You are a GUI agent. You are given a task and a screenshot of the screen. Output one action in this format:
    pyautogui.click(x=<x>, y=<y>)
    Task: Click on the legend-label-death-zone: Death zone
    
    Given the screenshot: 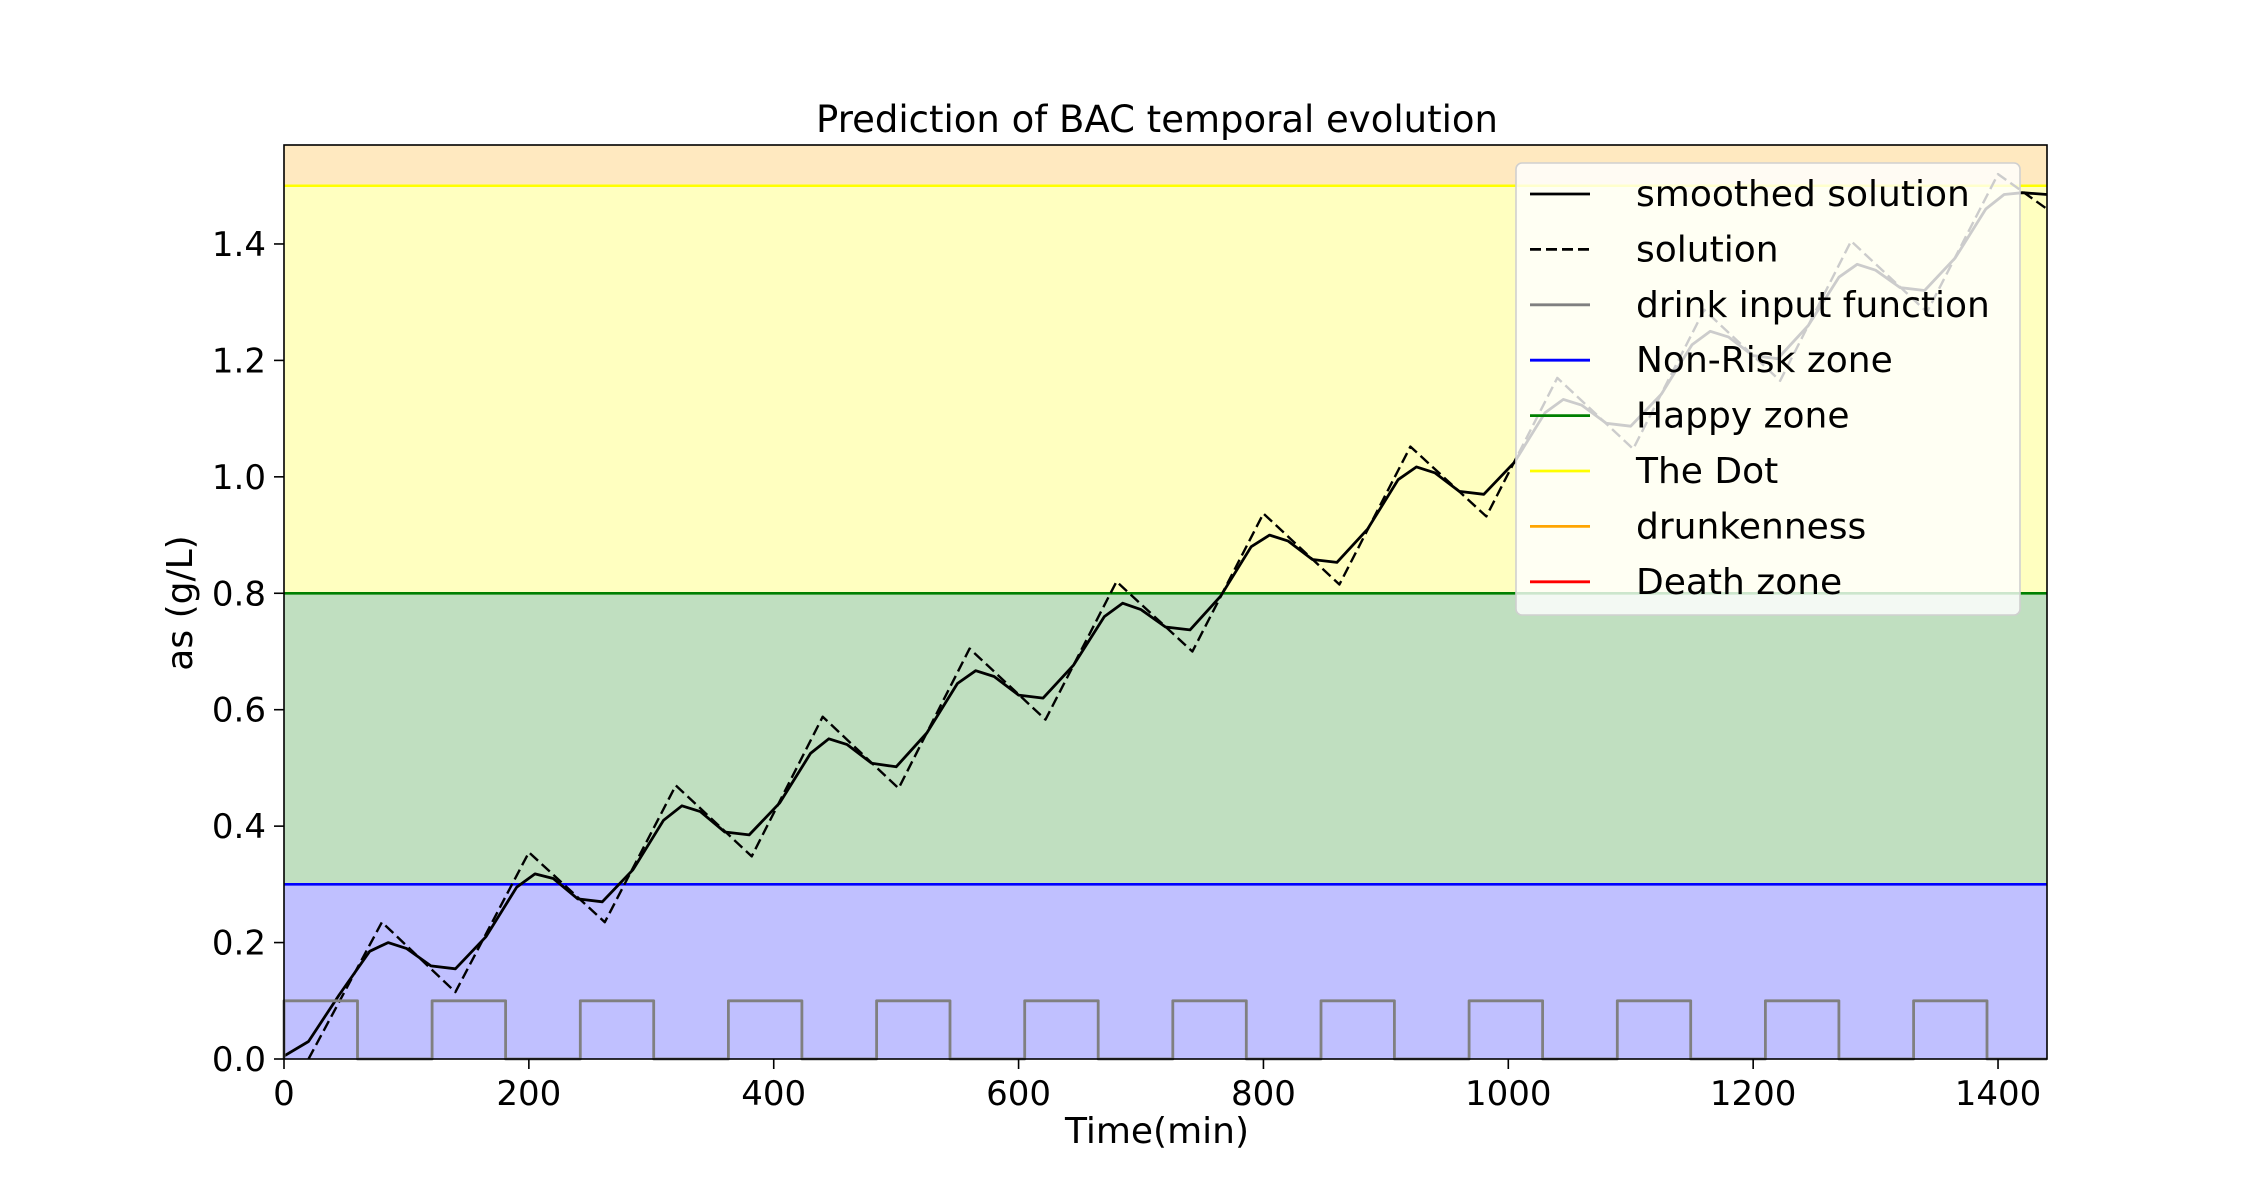 What is the action you would take?
    pyautogui.click(x=1739, y=582)
    